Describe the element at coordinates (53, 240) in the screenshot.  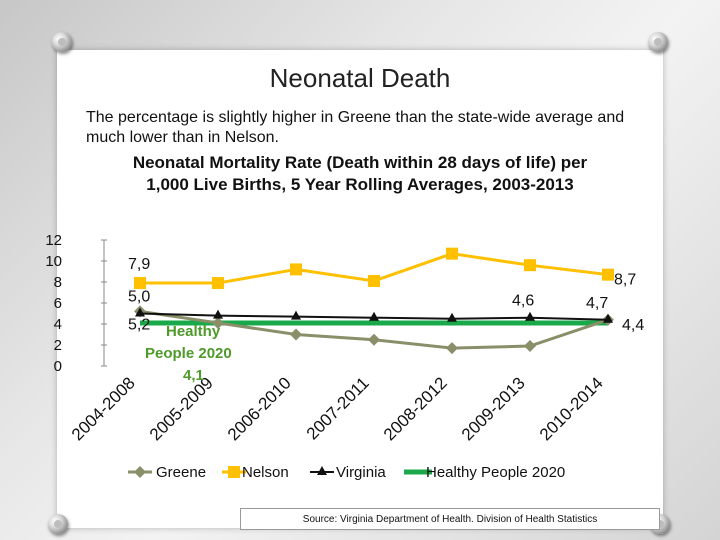
I see `y-tick-label: 12` at that location.